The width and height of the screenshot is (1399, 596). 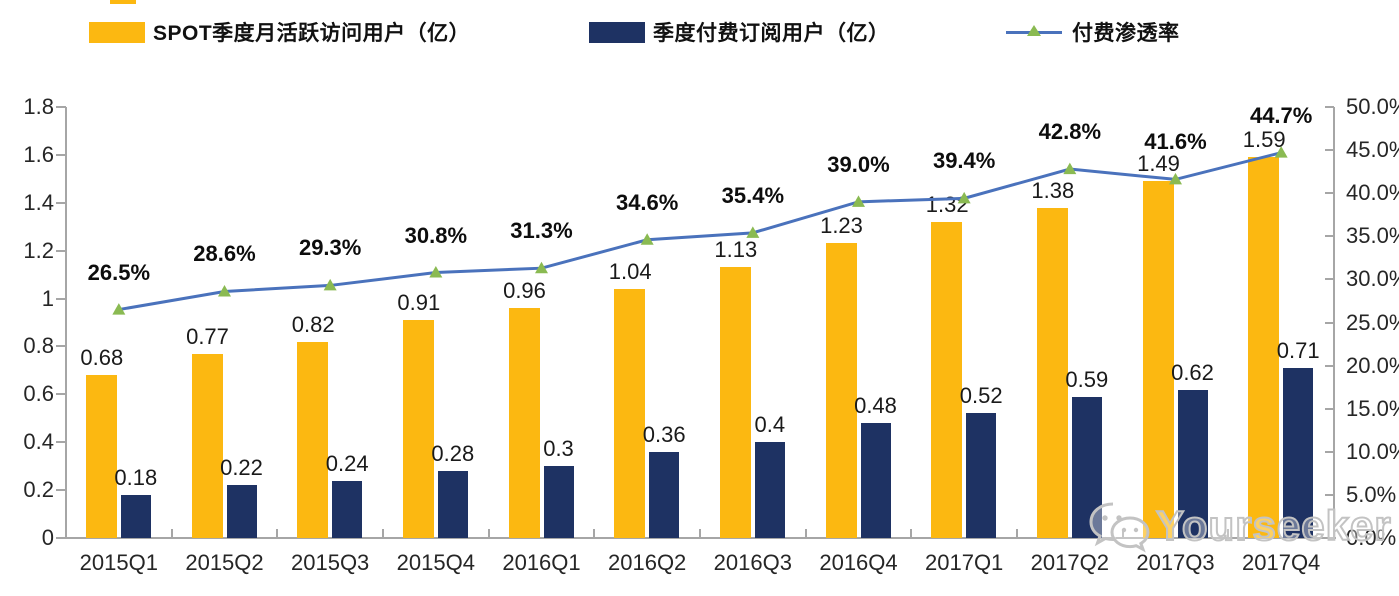 I want to click on mau-bar-label: 1.04, so click(x=630, y=271).